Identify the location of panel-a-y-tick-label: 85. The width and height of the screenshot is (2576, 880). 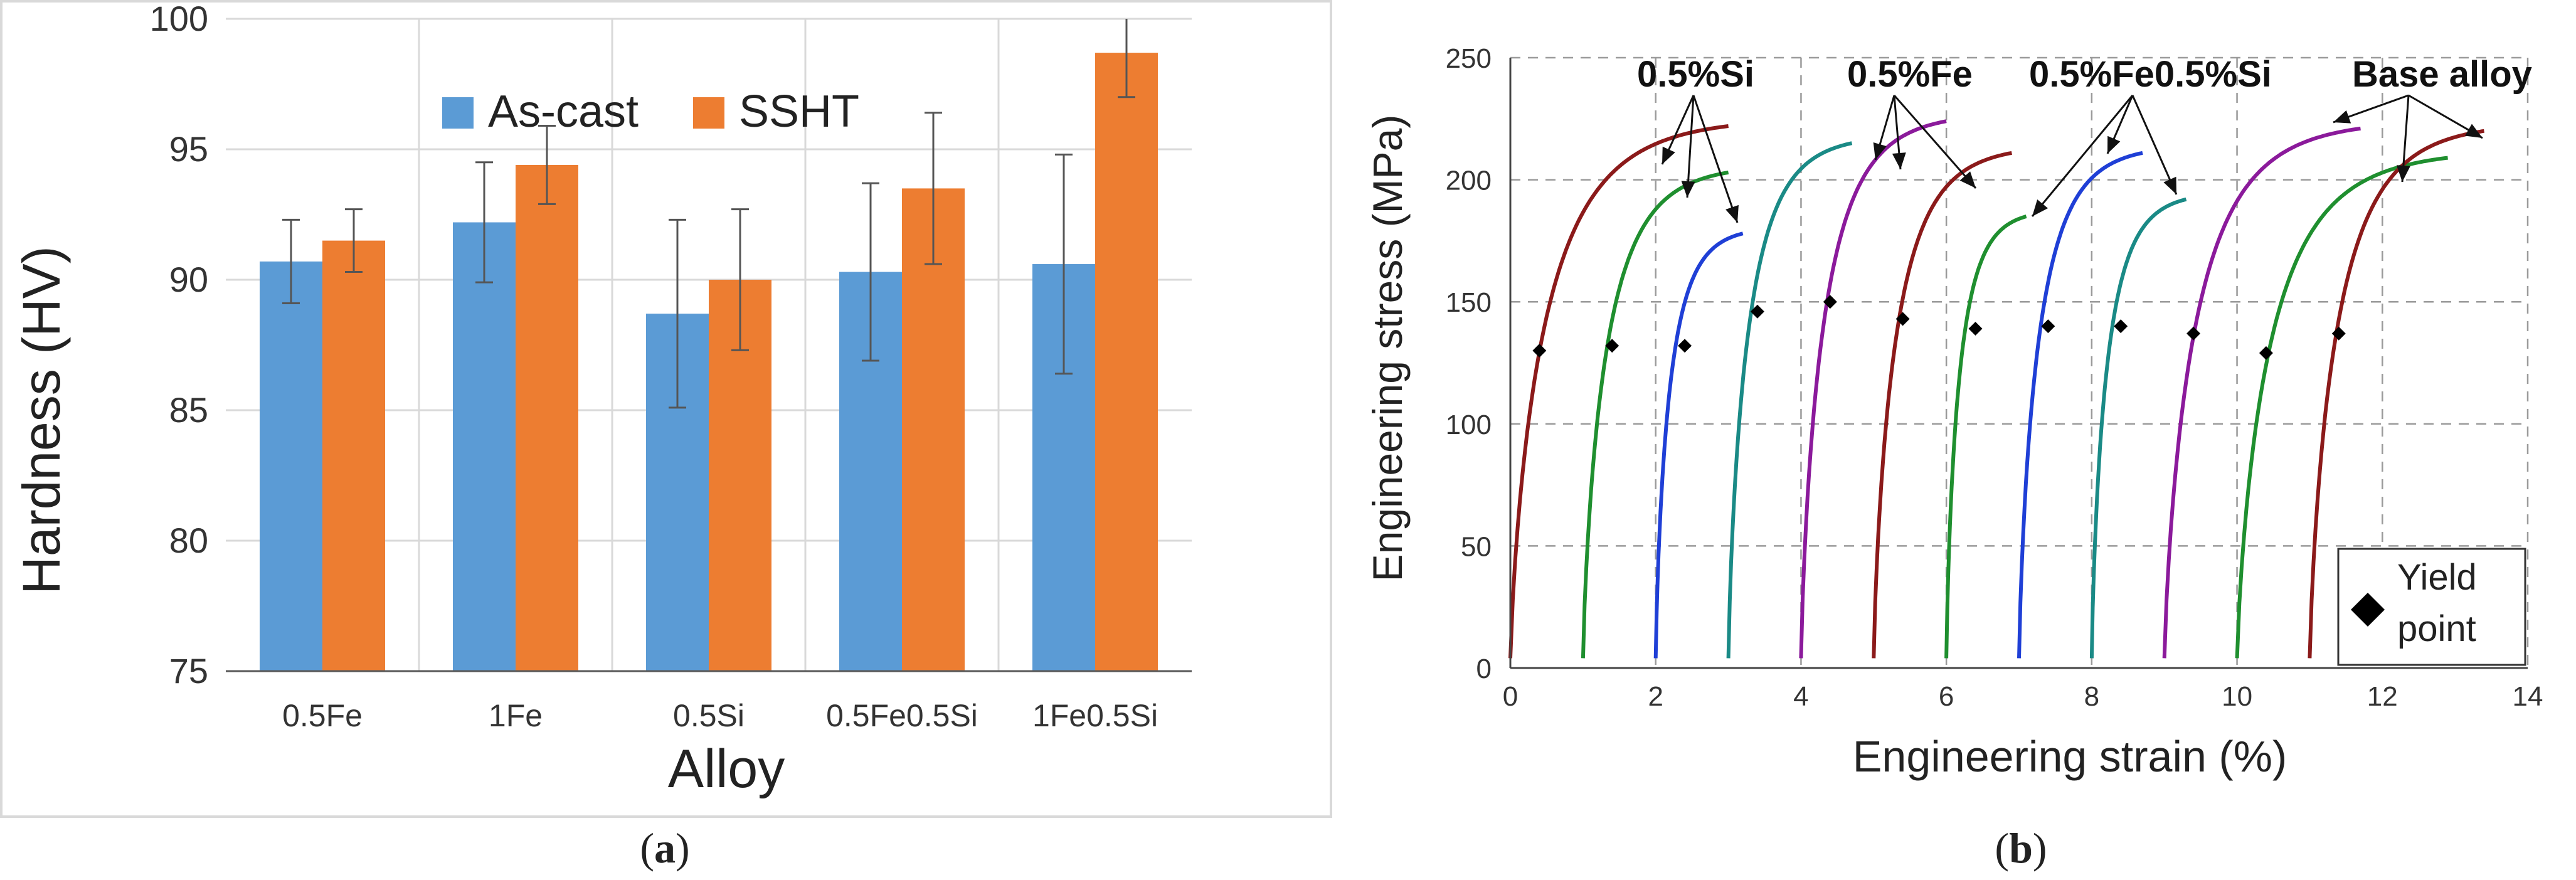
(188, 410).